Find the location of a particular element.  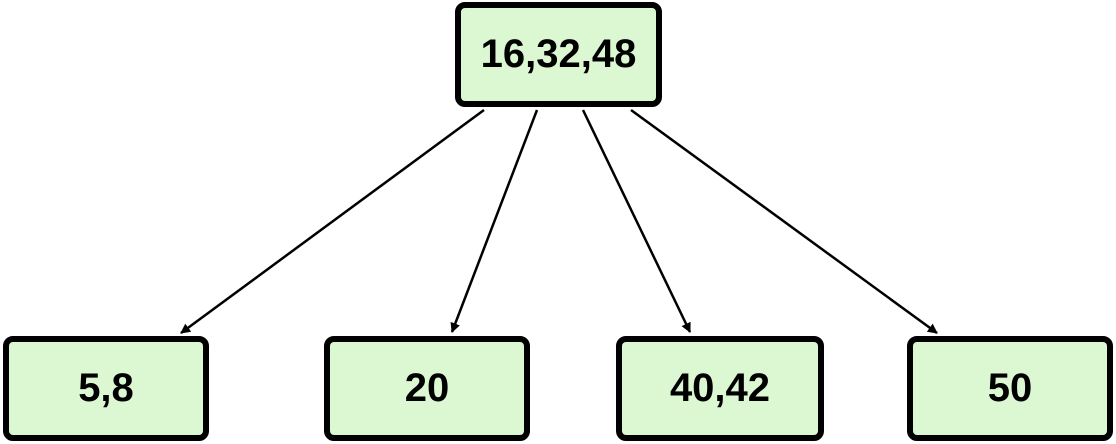

child-node-2: 20 is located at coordinates (427, 388).